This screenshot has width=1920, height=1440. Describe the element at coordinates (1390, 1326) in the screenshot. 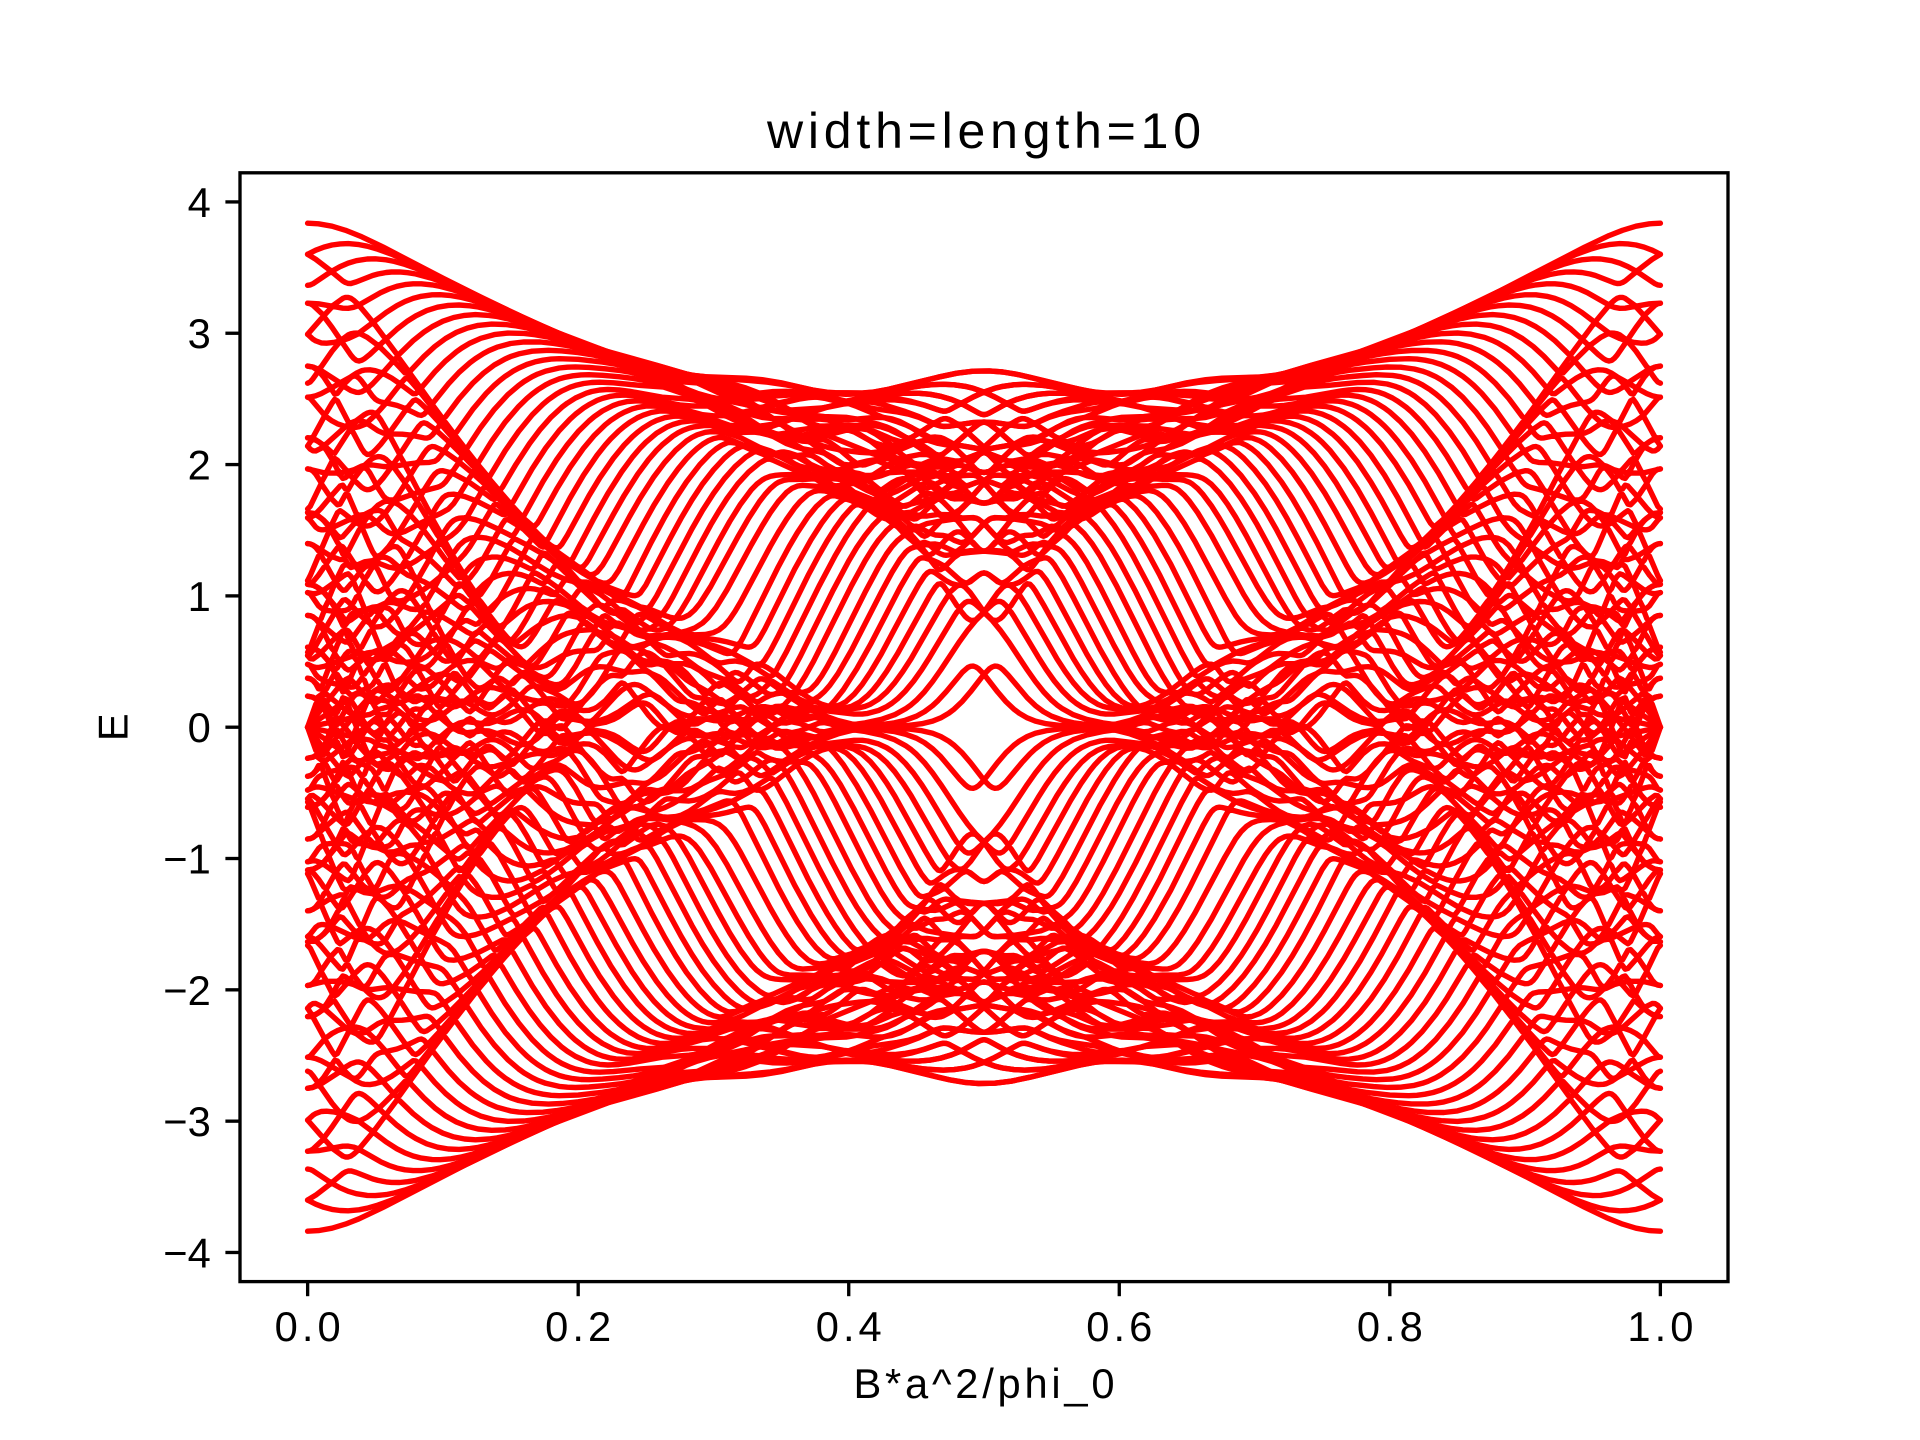

I see `svg-text: 0.8` at that location.